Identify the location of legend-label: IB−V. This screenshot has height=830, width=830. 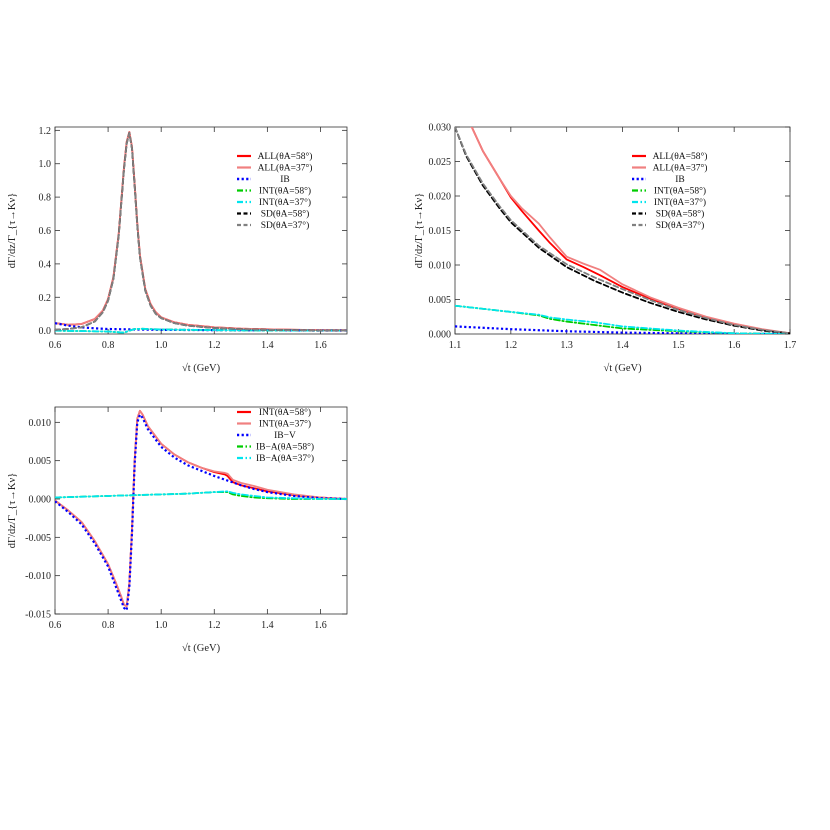
(285, 436).